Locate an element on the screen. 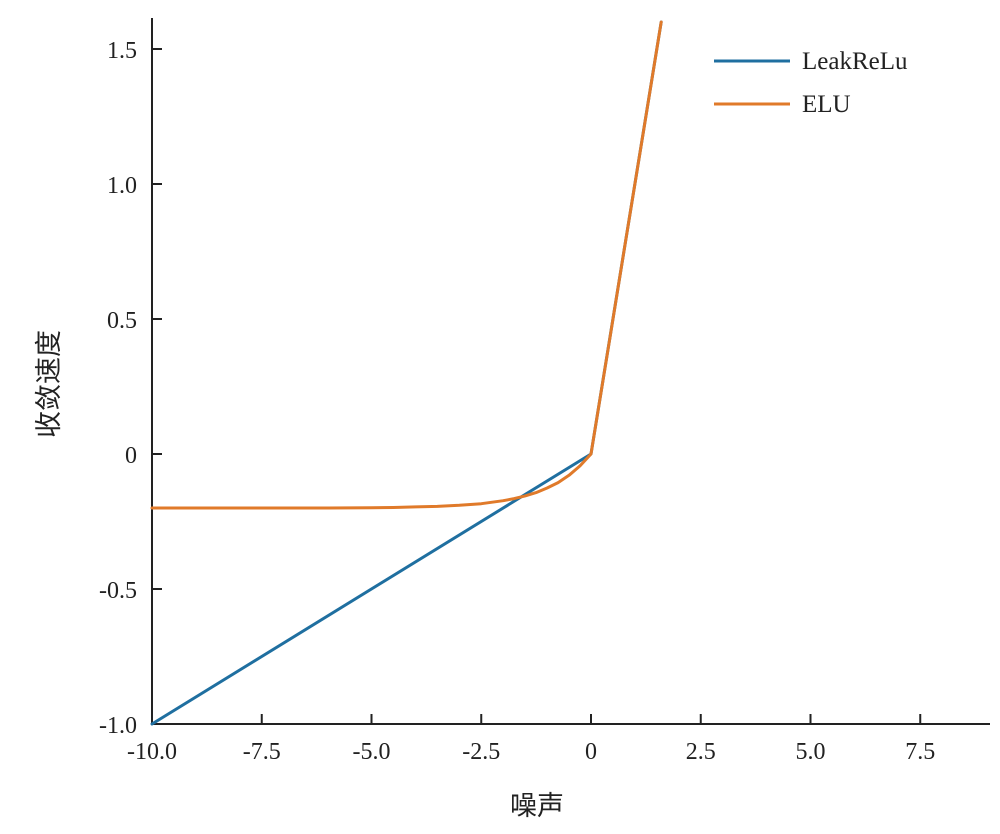 Image resolution: width=1000 pixels, height=834 pixels. x-tick-label: -7.5 is located at coordinates (262, 752).